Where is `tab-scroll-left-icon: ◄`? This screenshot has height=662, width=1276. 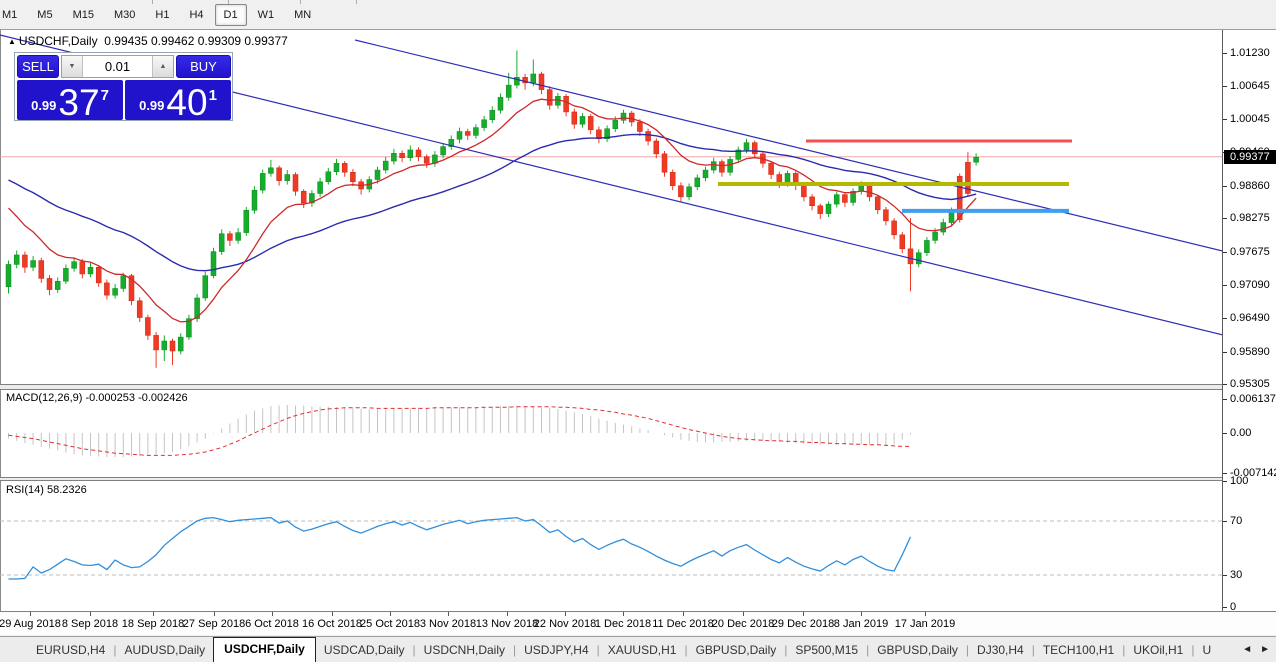 tab-scroll-left-icon: ◄ is located at coordinates (1247, 649).